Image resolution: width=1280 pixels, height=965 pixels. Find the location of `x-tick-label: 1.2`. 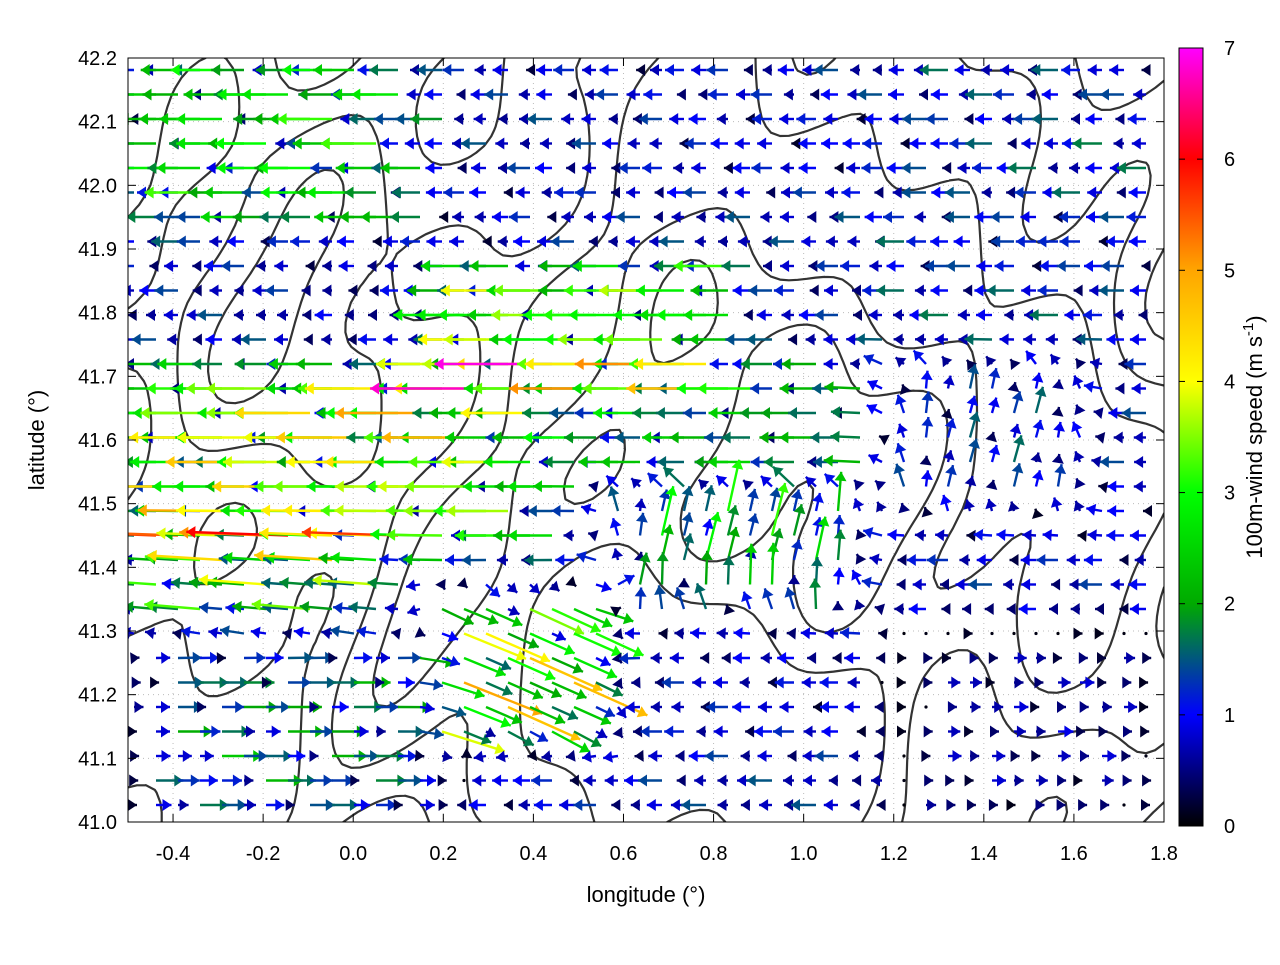

x-tick-label: 1.2 is located at coordinates (894, 854).